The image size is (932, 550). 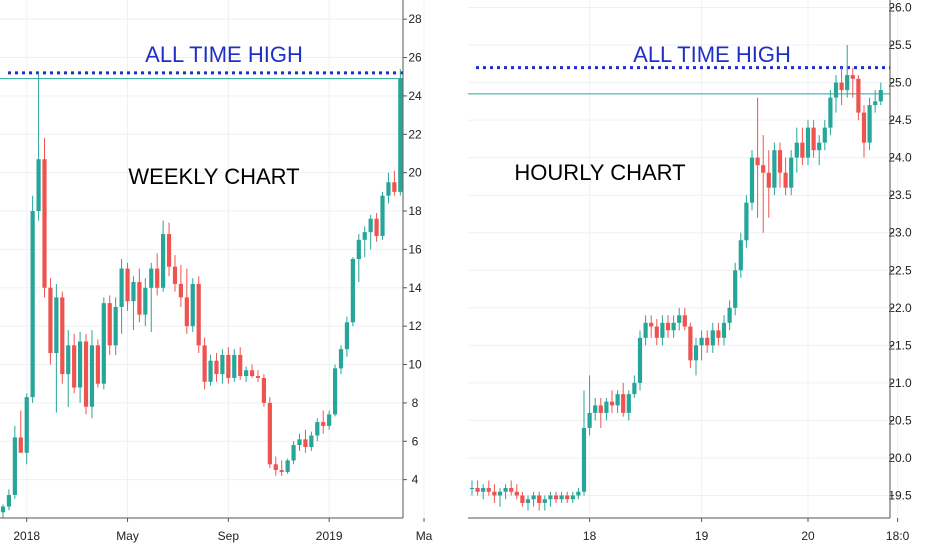 What do you see at coordinates (415, 173) in the screenshot?
I see `weekly-ytick-label: 20` at bounding box center [415, 173].